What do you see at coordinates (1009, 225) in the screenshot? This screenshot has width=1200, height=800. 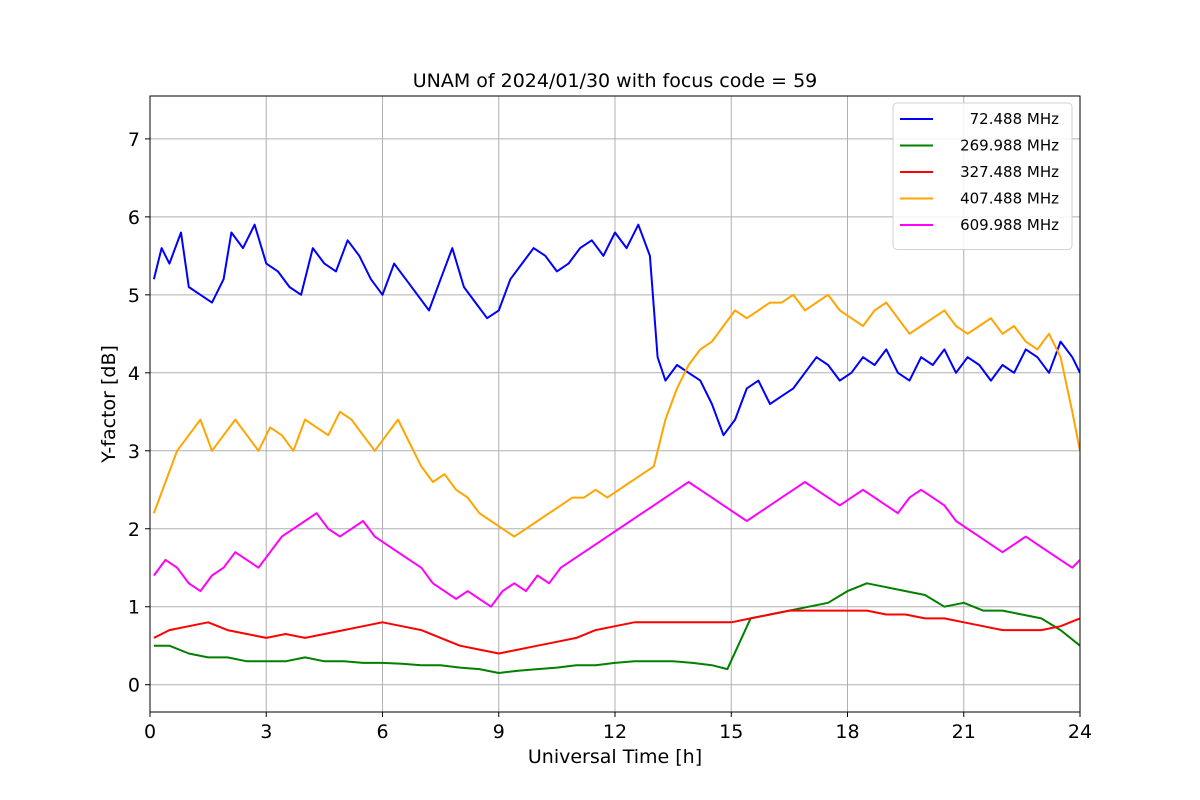 I see `legend-label: 609.988 MHz` at bounding box center [1009, 225].